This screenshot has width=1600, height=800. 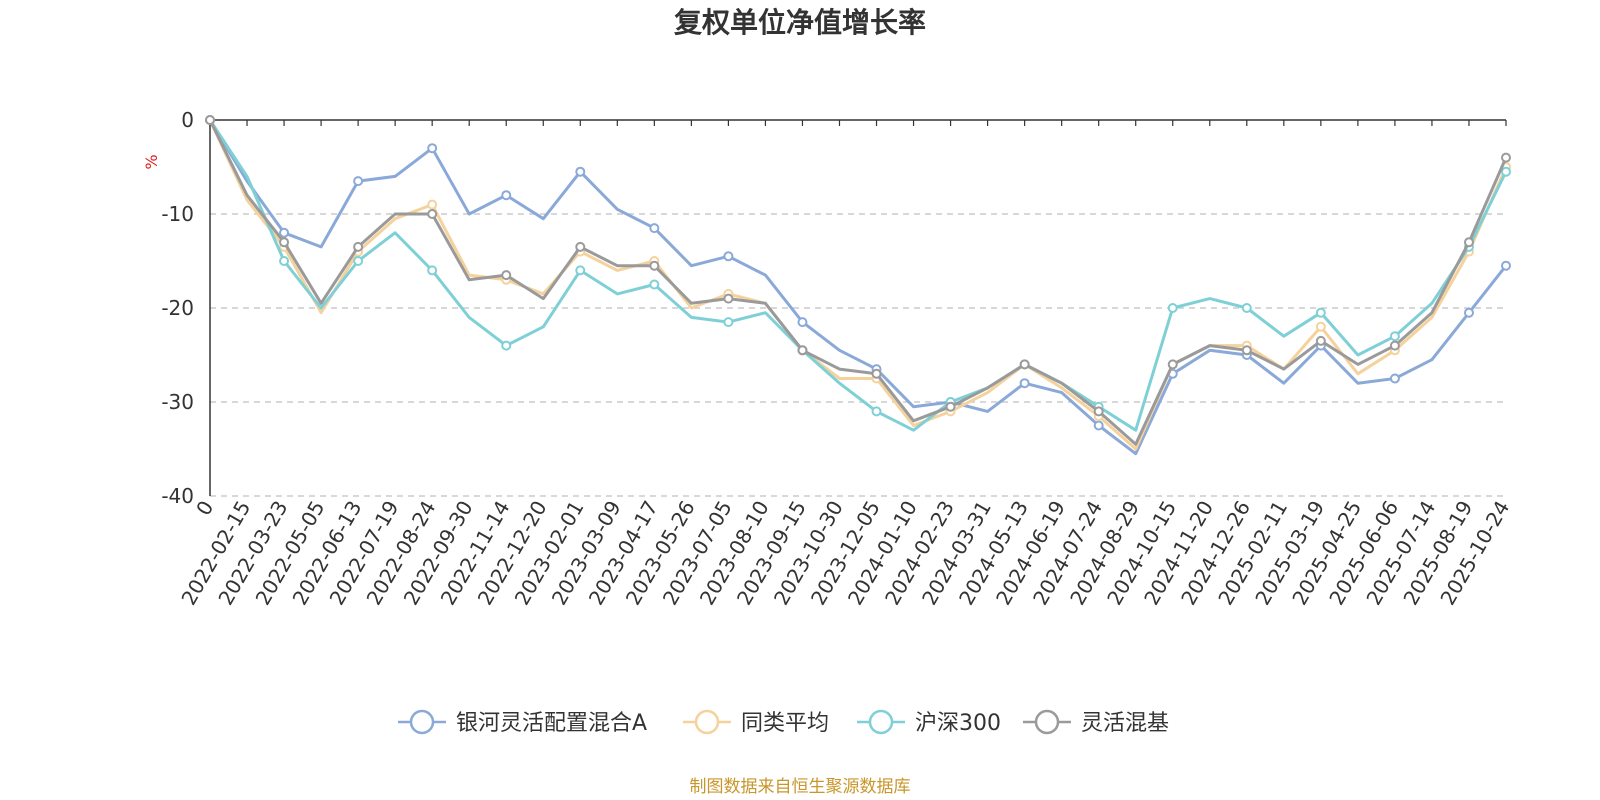 I want to click on y-axis: 0 -10 -20 -30 -40, so click(x=186, y=308).